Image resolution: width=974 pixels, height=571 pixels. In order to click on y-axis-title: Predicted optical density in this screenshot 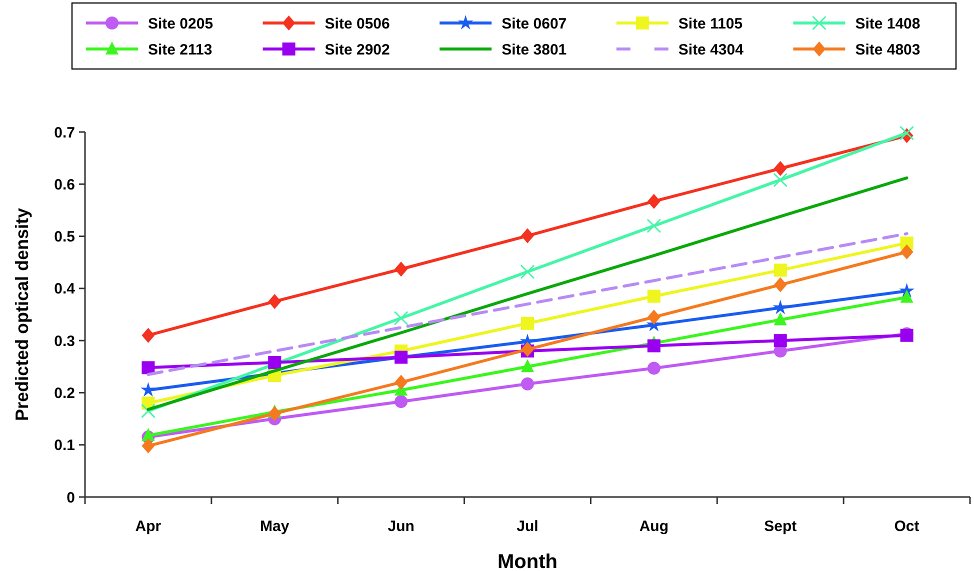, I will do `click(22, 315)`.